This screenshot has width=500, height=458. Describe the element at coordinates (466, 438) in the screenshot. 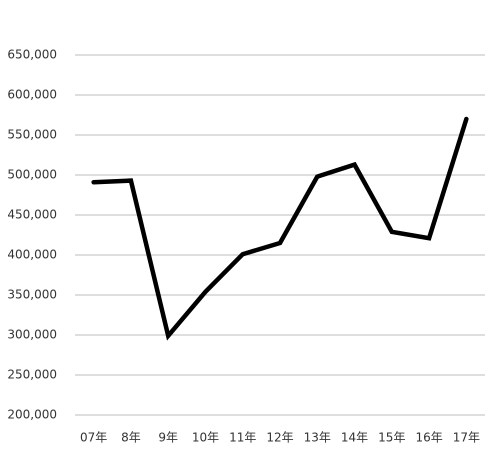

I see `x-tick-label: 17年` at that location.